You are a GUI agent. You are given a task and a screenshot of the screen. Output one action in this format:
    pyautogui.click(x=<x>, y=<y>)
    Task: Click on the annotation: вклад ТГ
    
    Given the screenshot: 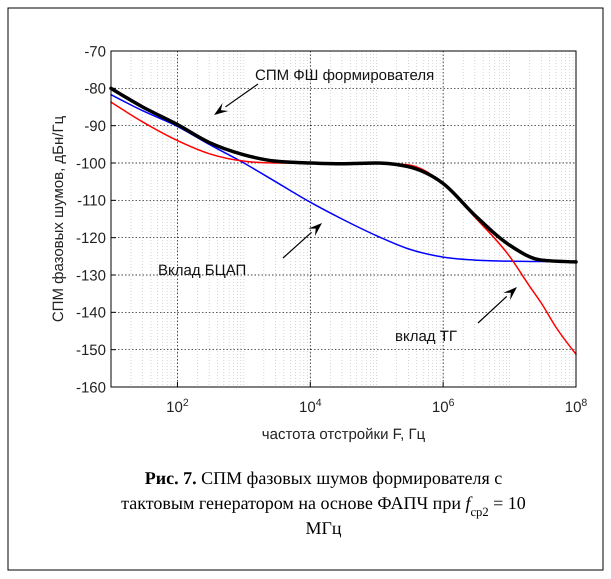 What is the action you would take?
    pyautogui.click(x=426, y=336)
    